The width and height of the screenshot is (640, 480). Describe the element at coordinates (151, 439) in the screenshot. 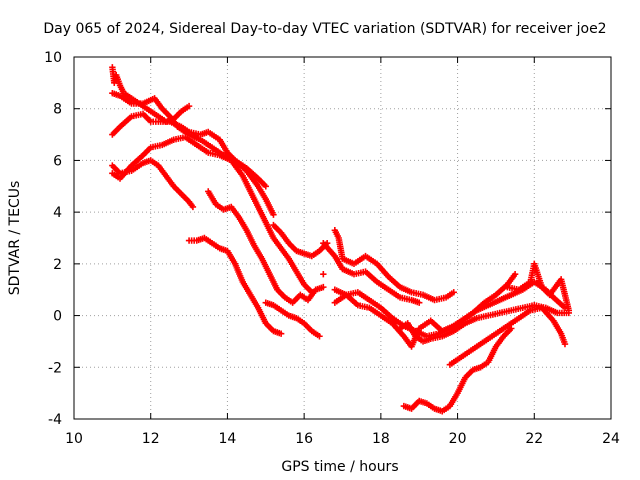

I see `x-tick-label: 12` at that location.